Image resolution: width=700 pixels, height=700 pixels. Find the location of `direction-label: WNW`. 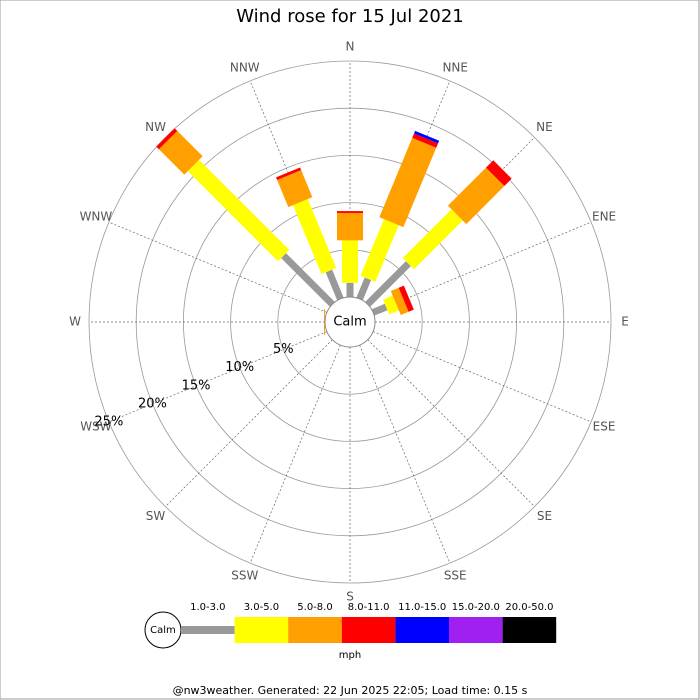

direction-label: WNW is located at coordinates (96, 216).